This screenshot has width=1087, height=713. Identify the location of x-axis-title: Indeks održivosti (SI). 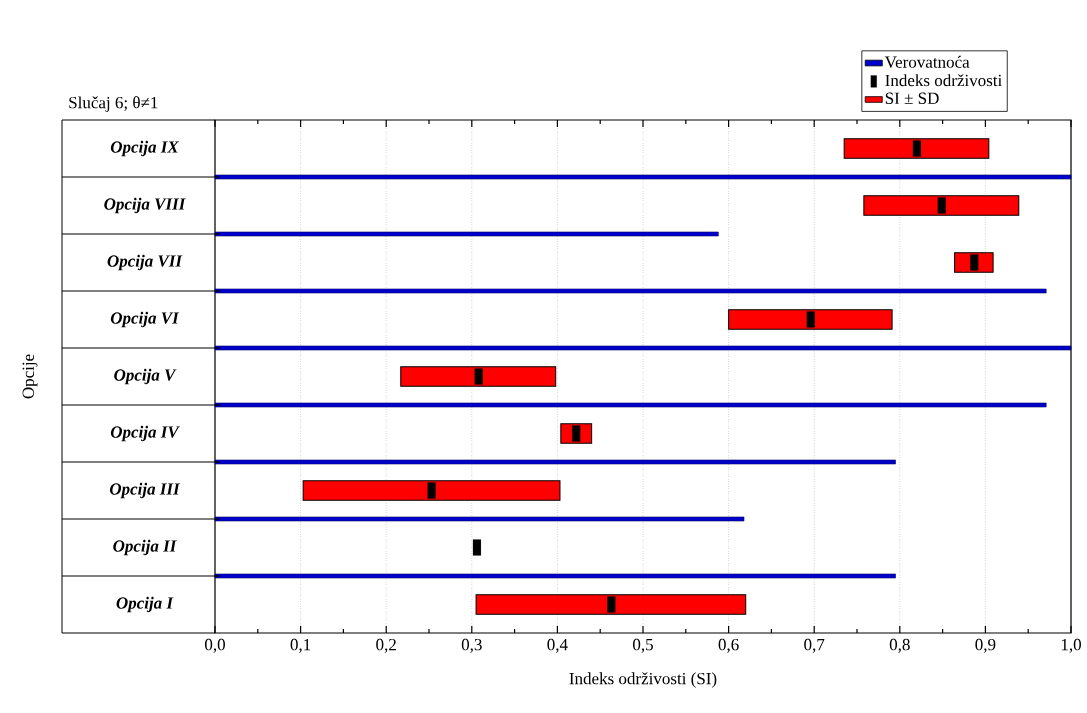
(643, 680).